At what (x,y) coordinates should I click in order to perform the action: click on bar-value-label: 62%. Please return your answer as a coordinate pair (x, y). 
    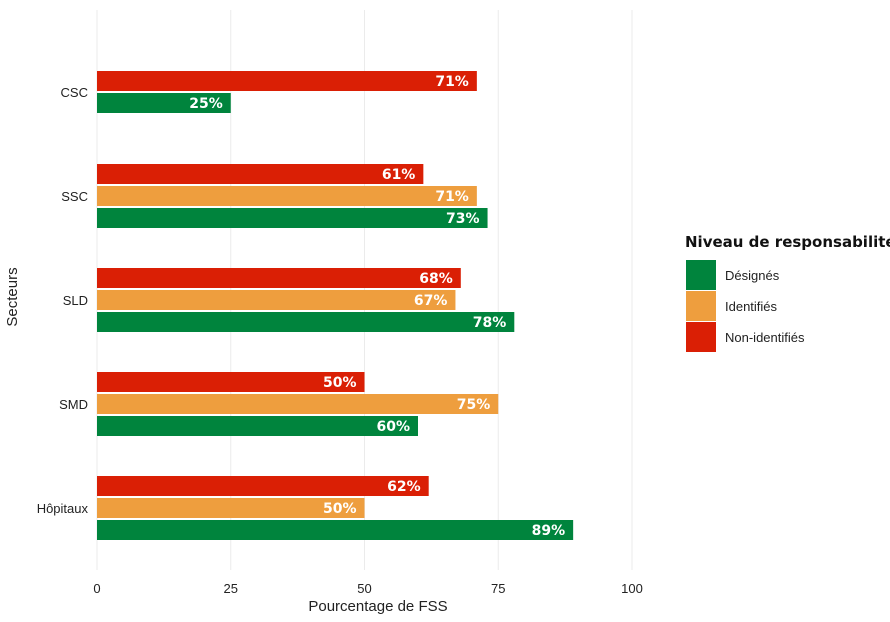
    Looking at the image, I should click on (404, 487).